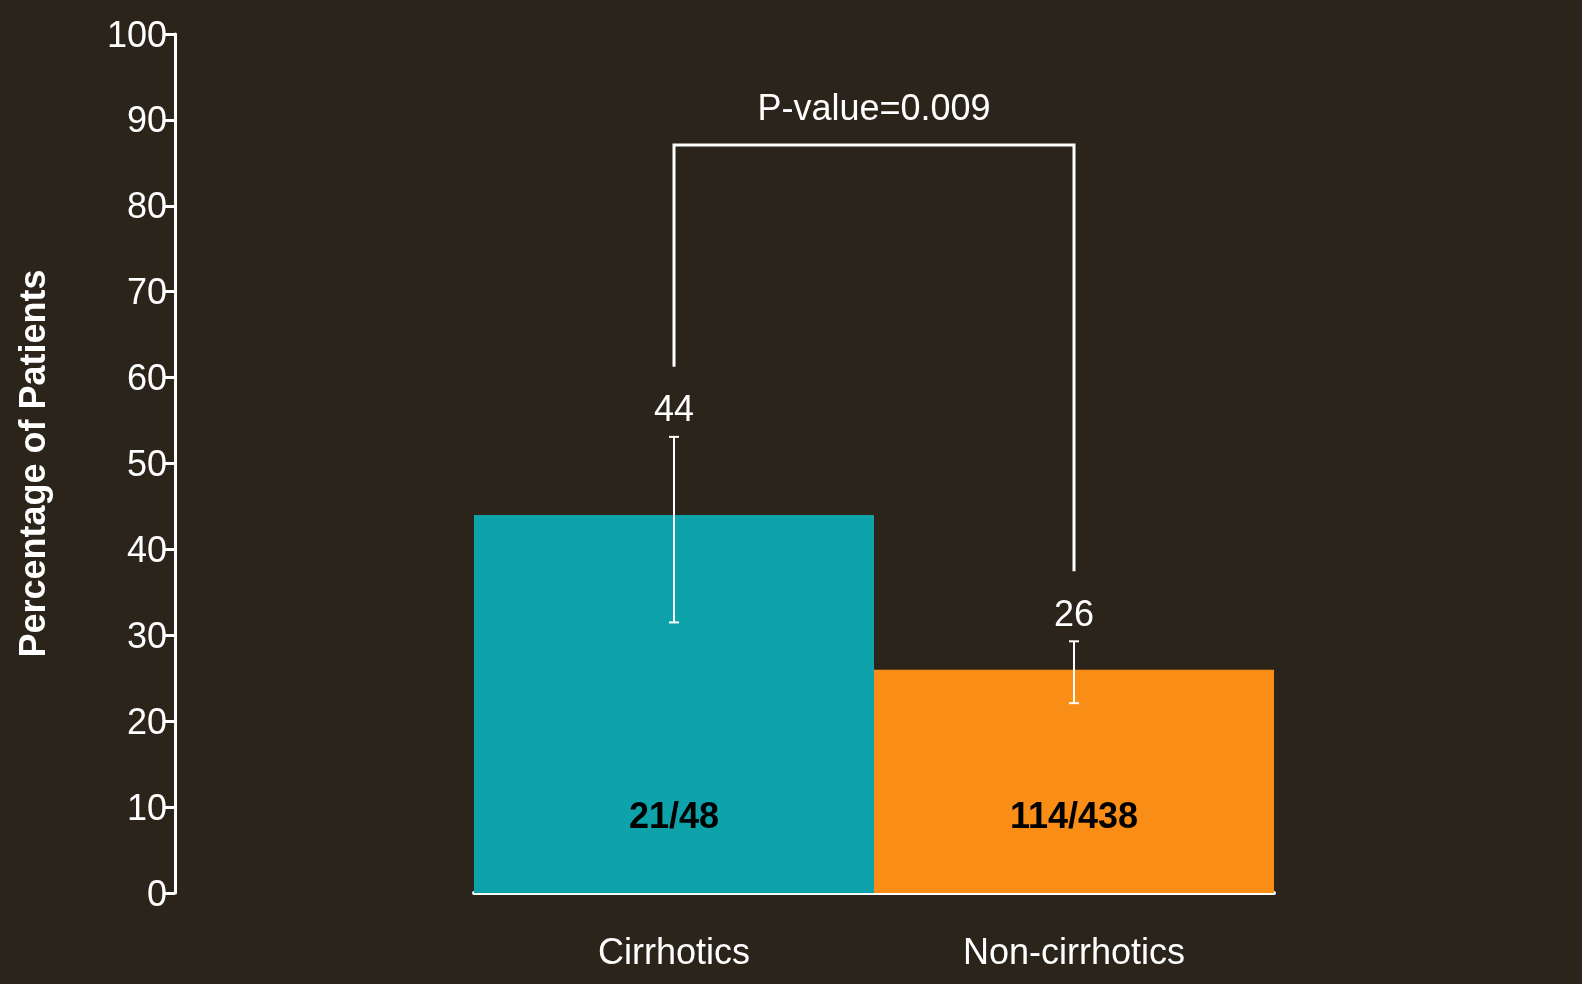 The image size is (1582, 984). Describe the element at coordinates (1074, 816) in the screenshot. I see `annotation: 114/438` at that location.